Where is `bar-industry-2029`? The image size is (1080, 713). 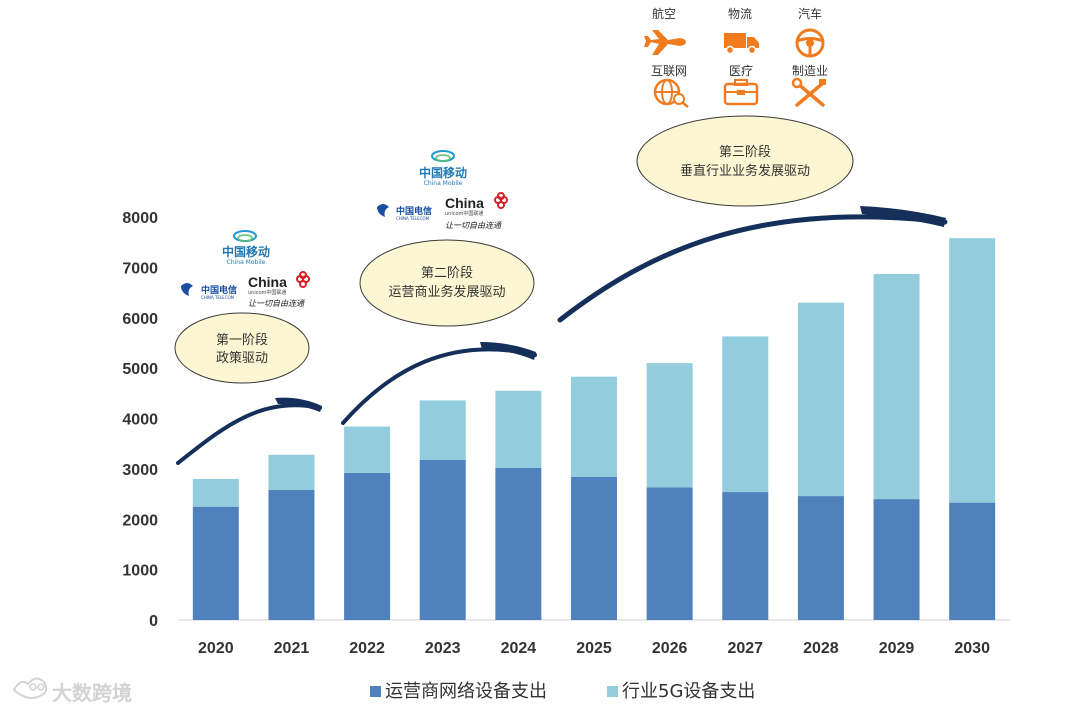
bar-industry-2029 is located at coordinates (896, 386).